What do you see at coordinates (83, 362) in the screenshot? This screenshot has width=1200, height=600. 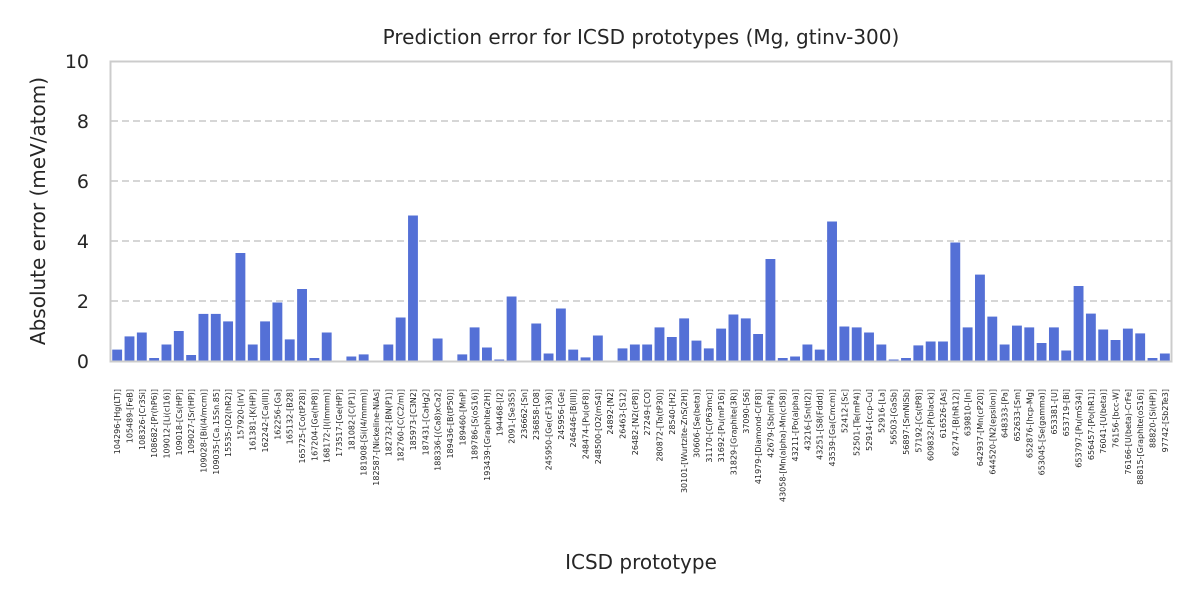 I see `y-tick-label: 0` at bounding box center [83, 362].